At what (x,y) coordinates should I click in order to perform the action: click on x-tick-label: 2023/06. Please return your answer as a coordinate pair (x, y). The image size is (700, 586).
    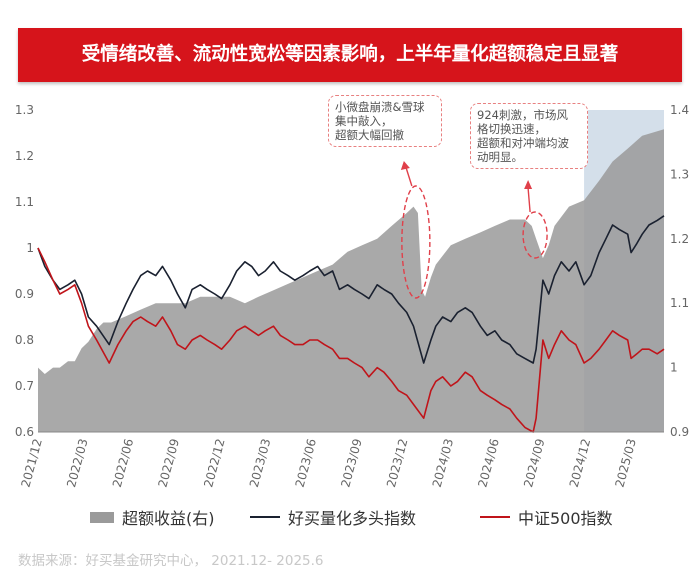
    Looking at the image, I should click on (306, 463).